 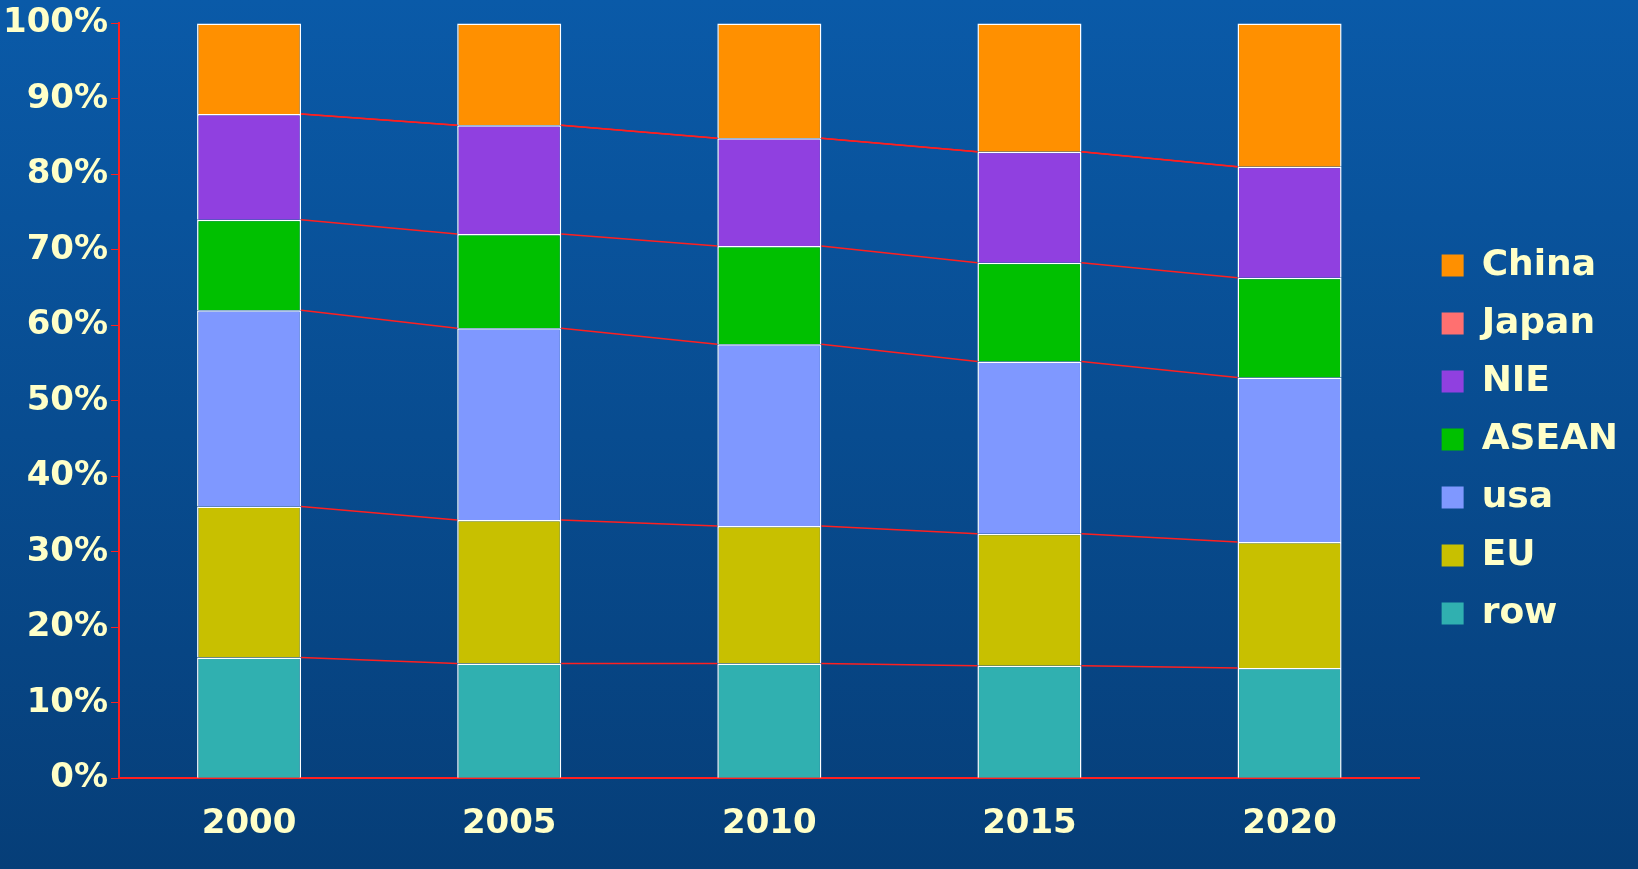 I want to click on y-tick-label: 40%, so click(x=67, y=473).